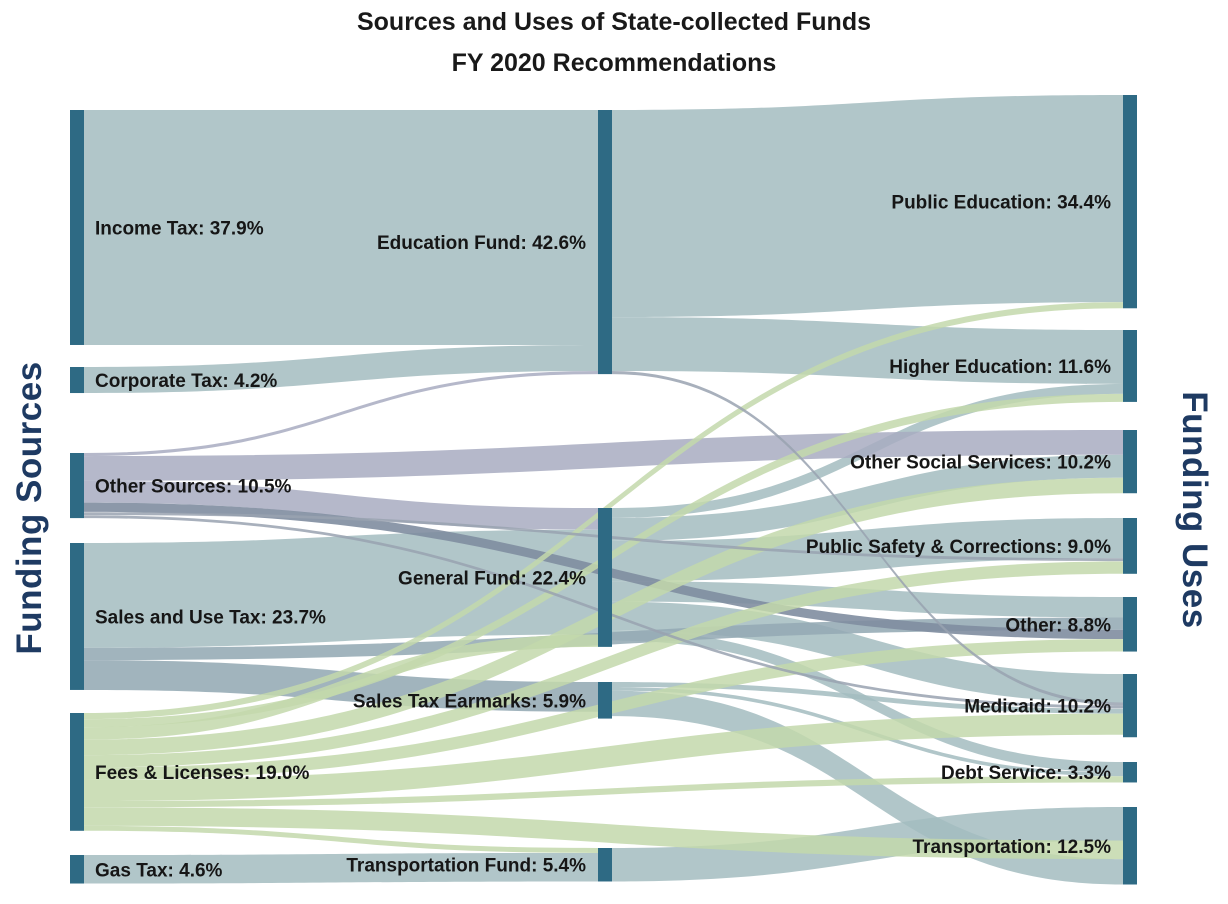 The image size is (1228, 904). I want to click on flow-sales_tax_earmarks-to-transportation, so click(867, 787).